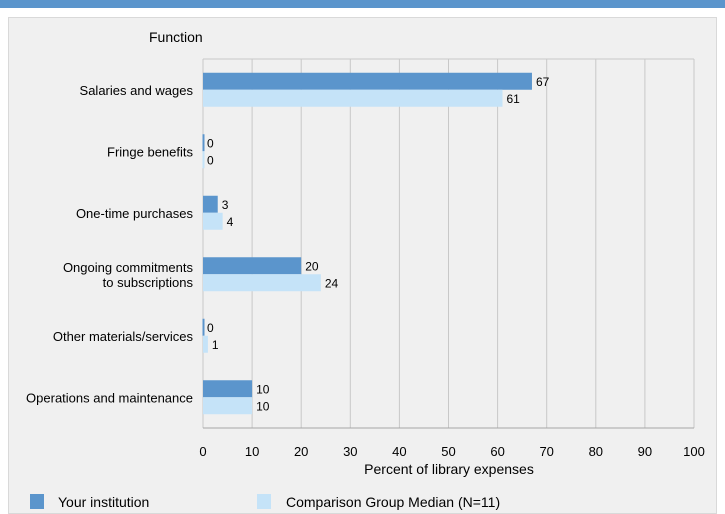  Describe the element at coordinates (497, 451) in the screenshot. I see `x-tick-label: 60` at that location.